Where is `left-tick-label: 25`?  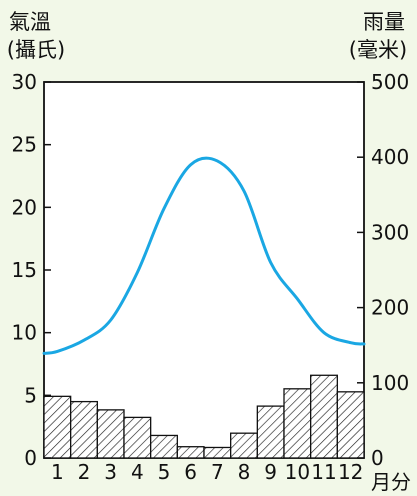 left-tick-label: 25 is located at coordinates (24, 145).